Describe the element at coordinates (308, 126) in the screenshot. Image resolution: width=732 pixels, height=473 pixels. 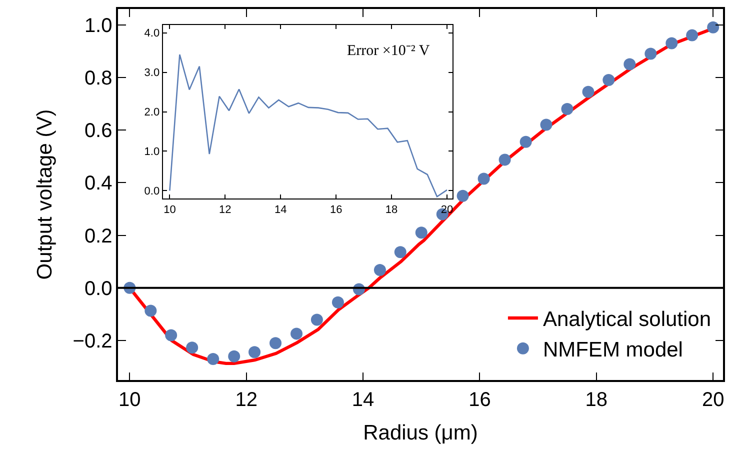
I see `line-series` at that location.